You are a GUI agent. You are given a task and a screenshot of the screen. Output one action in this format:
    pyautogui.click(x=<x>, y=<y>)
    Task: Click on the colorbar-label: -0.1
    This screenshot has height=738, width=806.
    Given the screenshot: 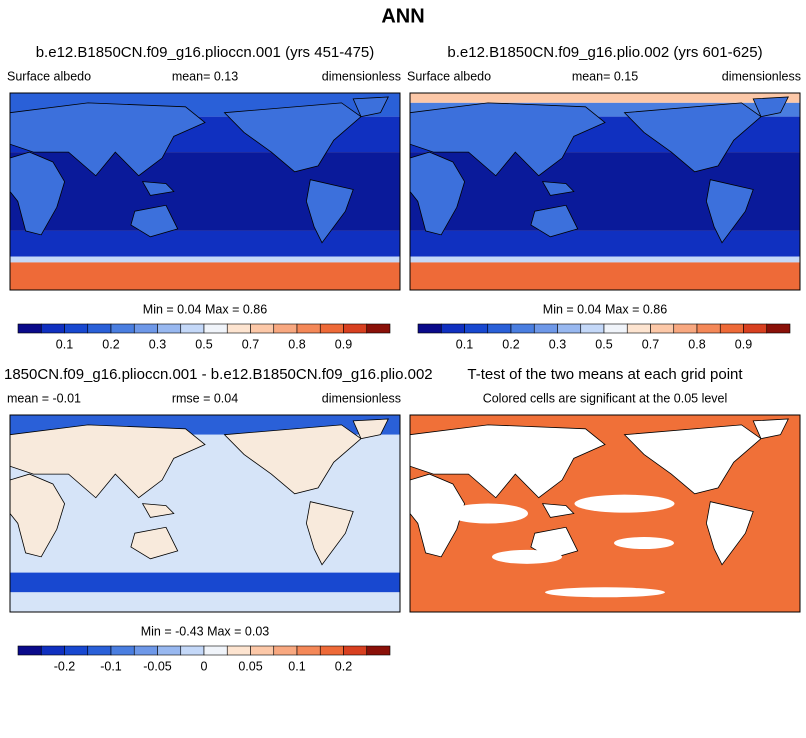 What is the action you would take?
    pyautogui.click(x=111, y=666)
    